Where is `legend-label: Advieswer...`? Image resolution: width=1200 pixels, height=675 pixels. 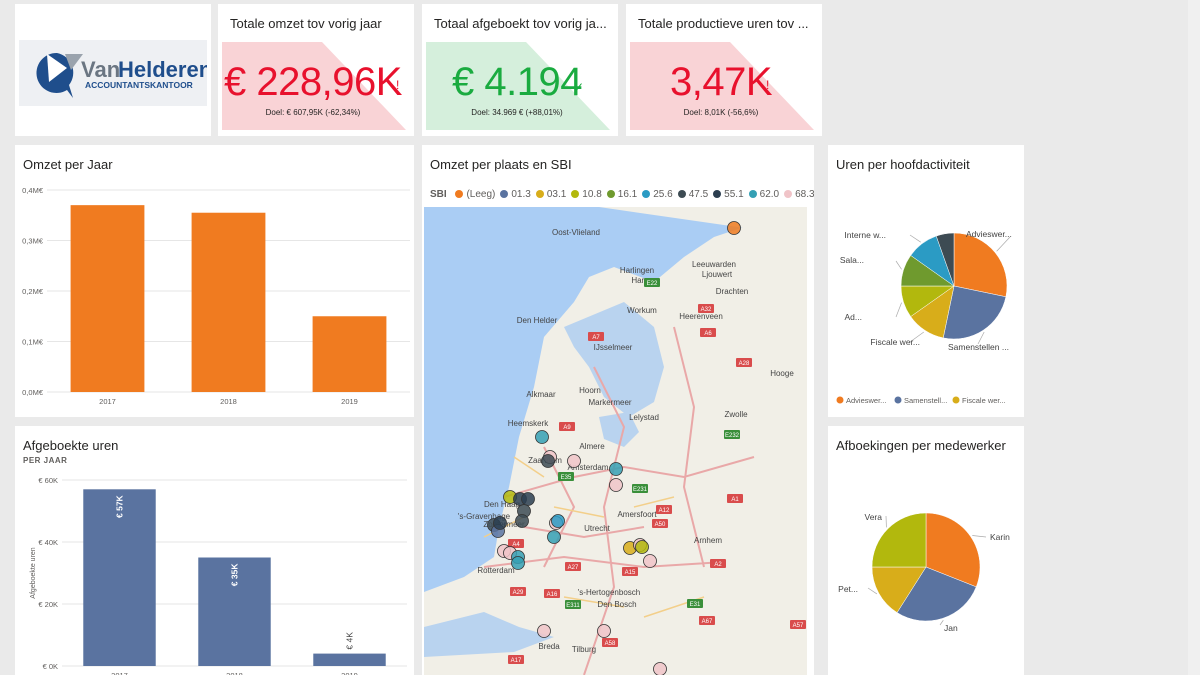 legend-label: Advieswer... is located at coordinates (866, 400).